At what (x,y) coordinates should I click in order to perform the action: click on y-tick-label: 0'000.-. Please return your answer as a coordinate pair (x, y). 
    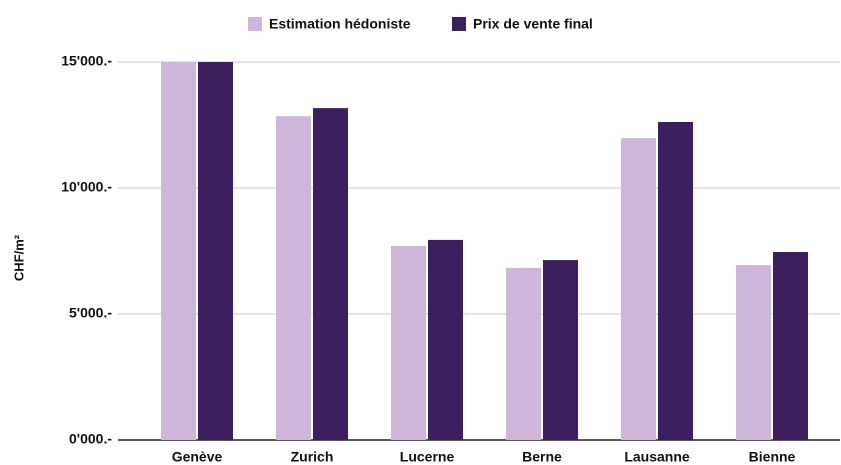
    Looking at the image, I should click on (90, 439).